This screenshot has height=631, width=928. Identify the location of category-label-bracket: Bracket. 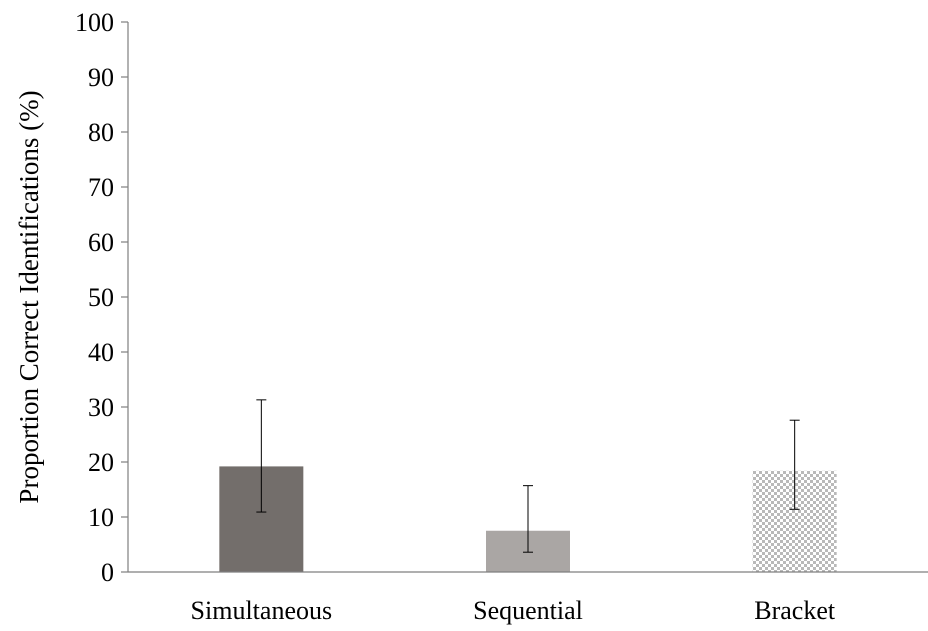
(795, 610).